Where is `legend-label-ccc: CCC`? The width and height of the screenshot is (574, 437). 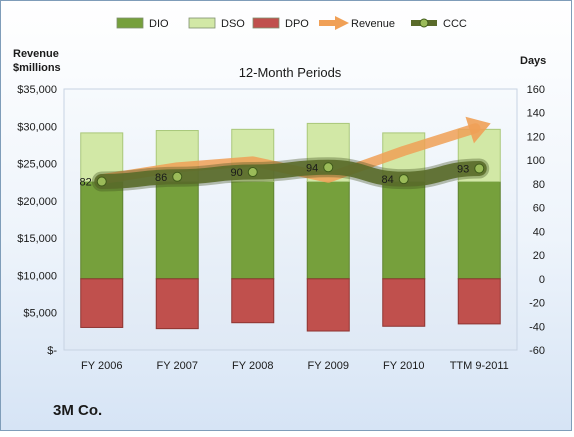
legend-label-ccc: CCC is located at coordinates (455, 24).